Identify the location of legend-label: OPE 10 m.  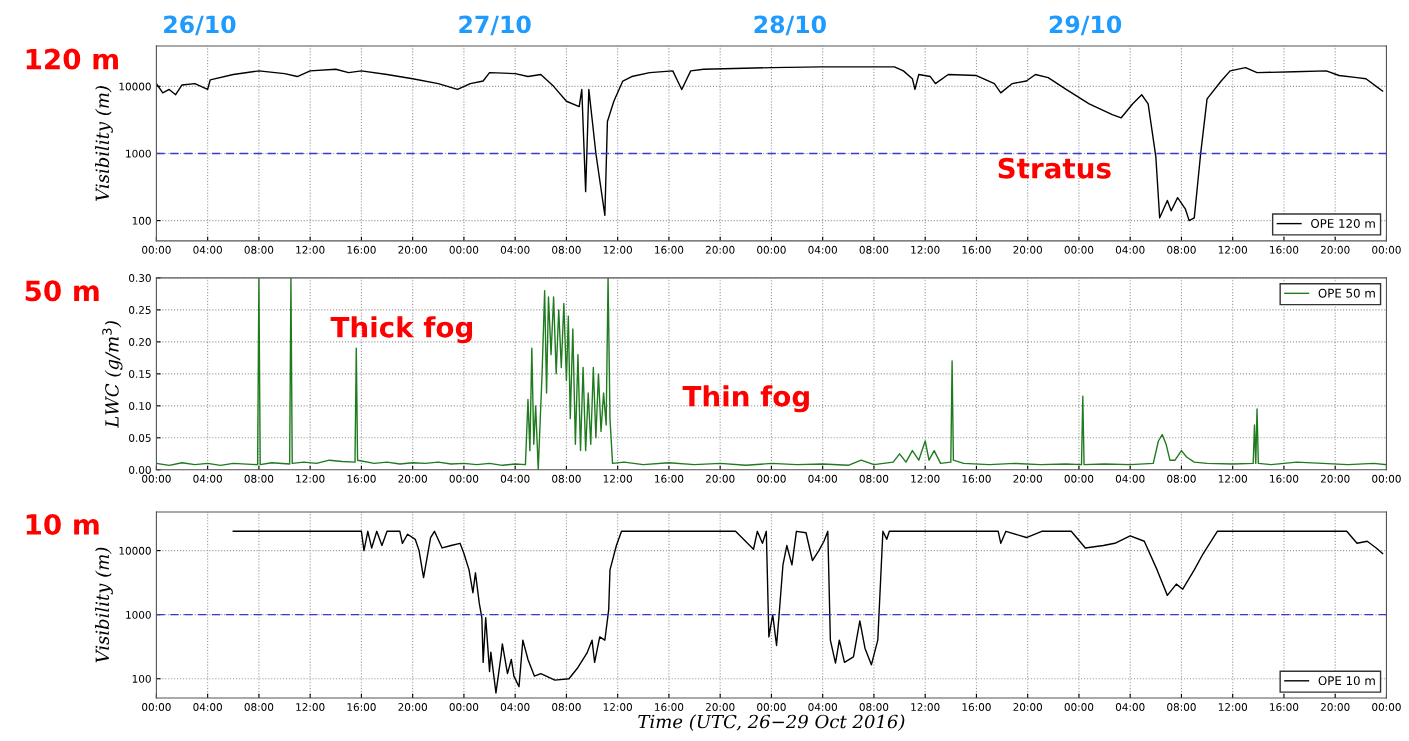
(1346, 681).